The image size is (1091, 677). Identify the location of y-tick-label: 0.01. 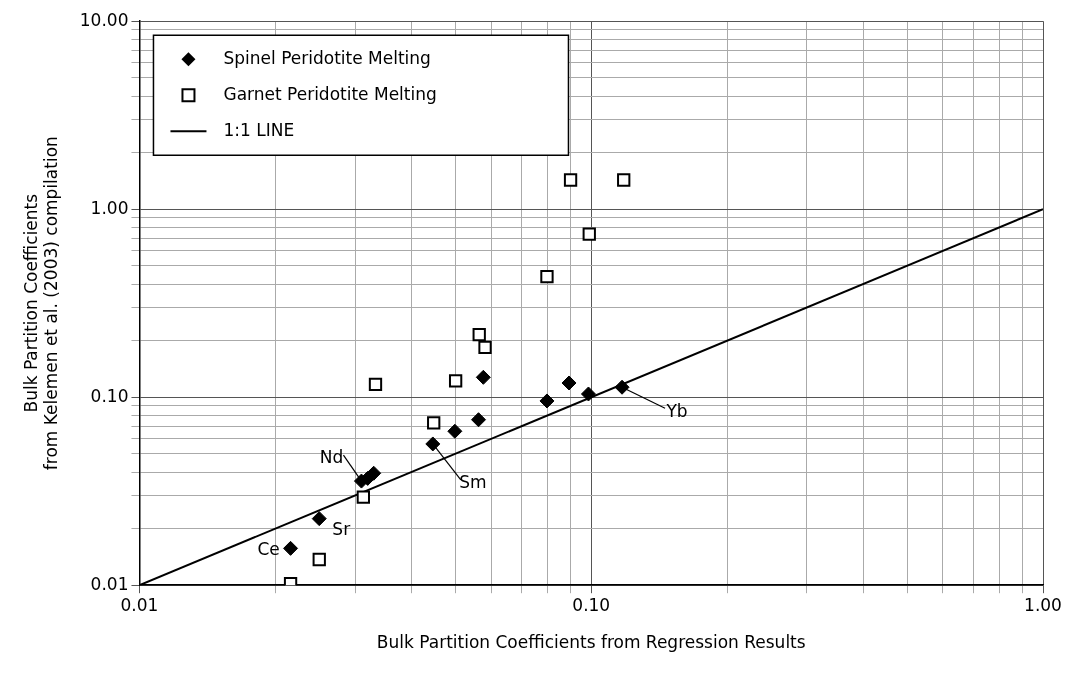
(109, 583).